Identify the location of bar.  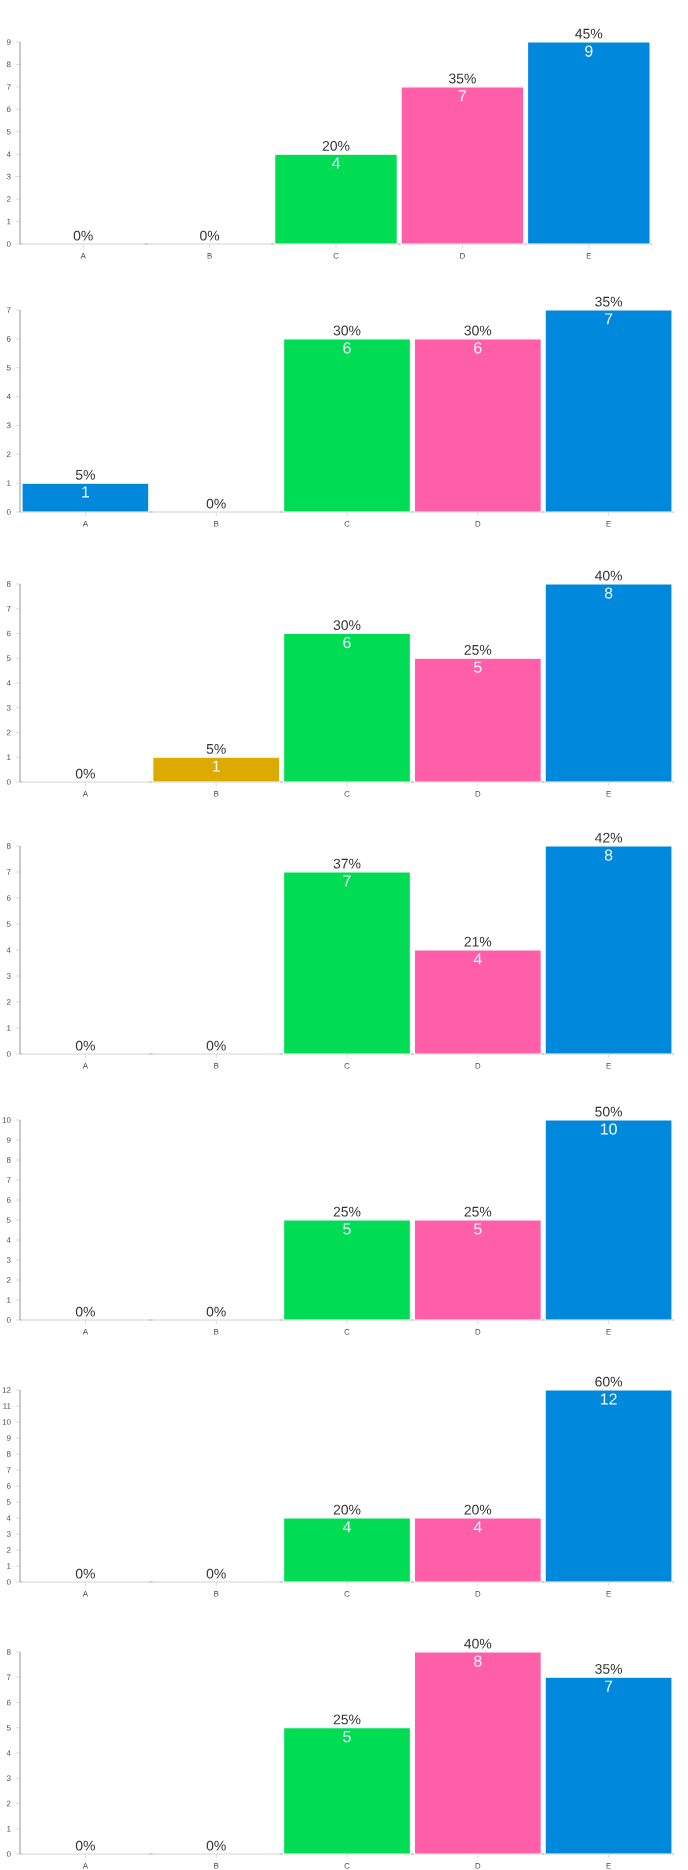
(85, 497).